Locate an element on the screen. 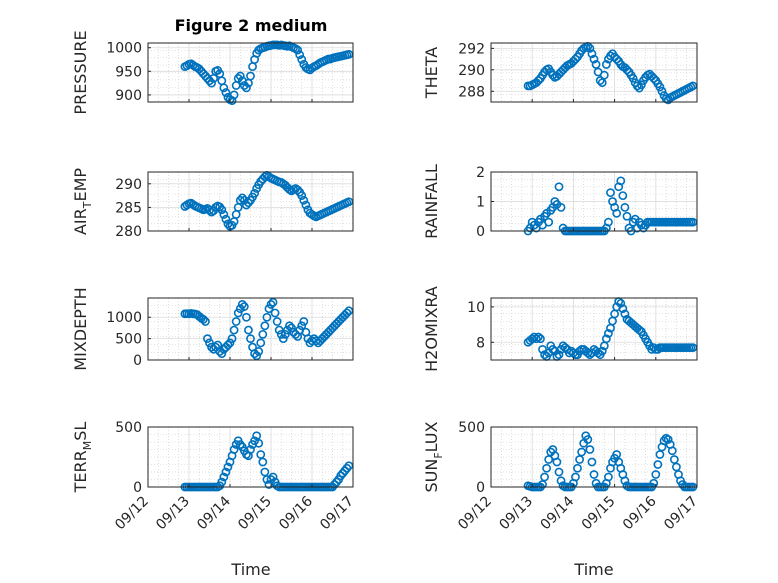 The height and width of the screenshot is (583, 778). y-axis-label: SUNFLUX is located at coordinates (433, 456).